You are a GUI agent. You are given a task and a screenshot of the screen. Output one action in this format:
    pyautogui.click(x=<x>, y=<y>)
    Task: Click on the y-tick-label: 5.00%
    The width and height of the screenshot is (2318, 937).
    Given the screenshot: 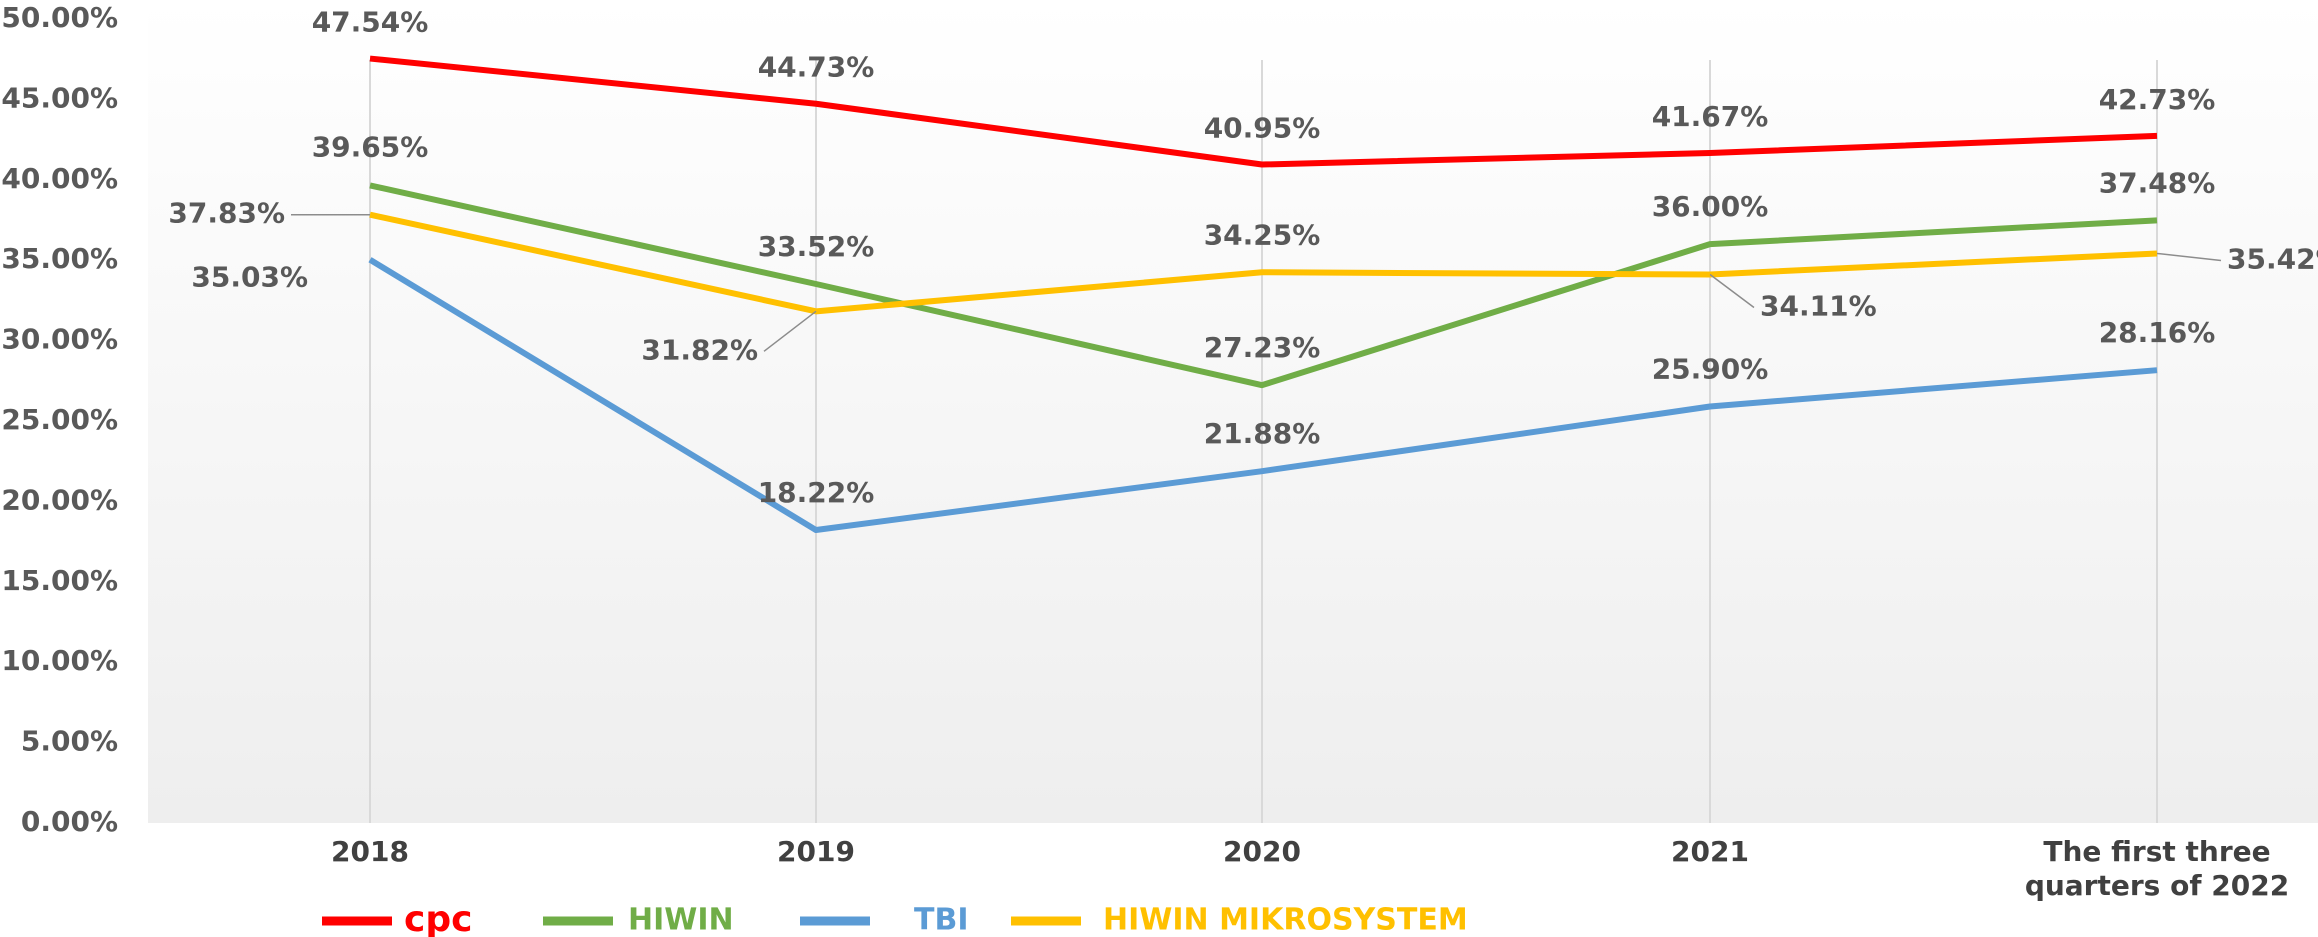 What is the action you would take?
    pyautogui.click(x=69, y=741)
    